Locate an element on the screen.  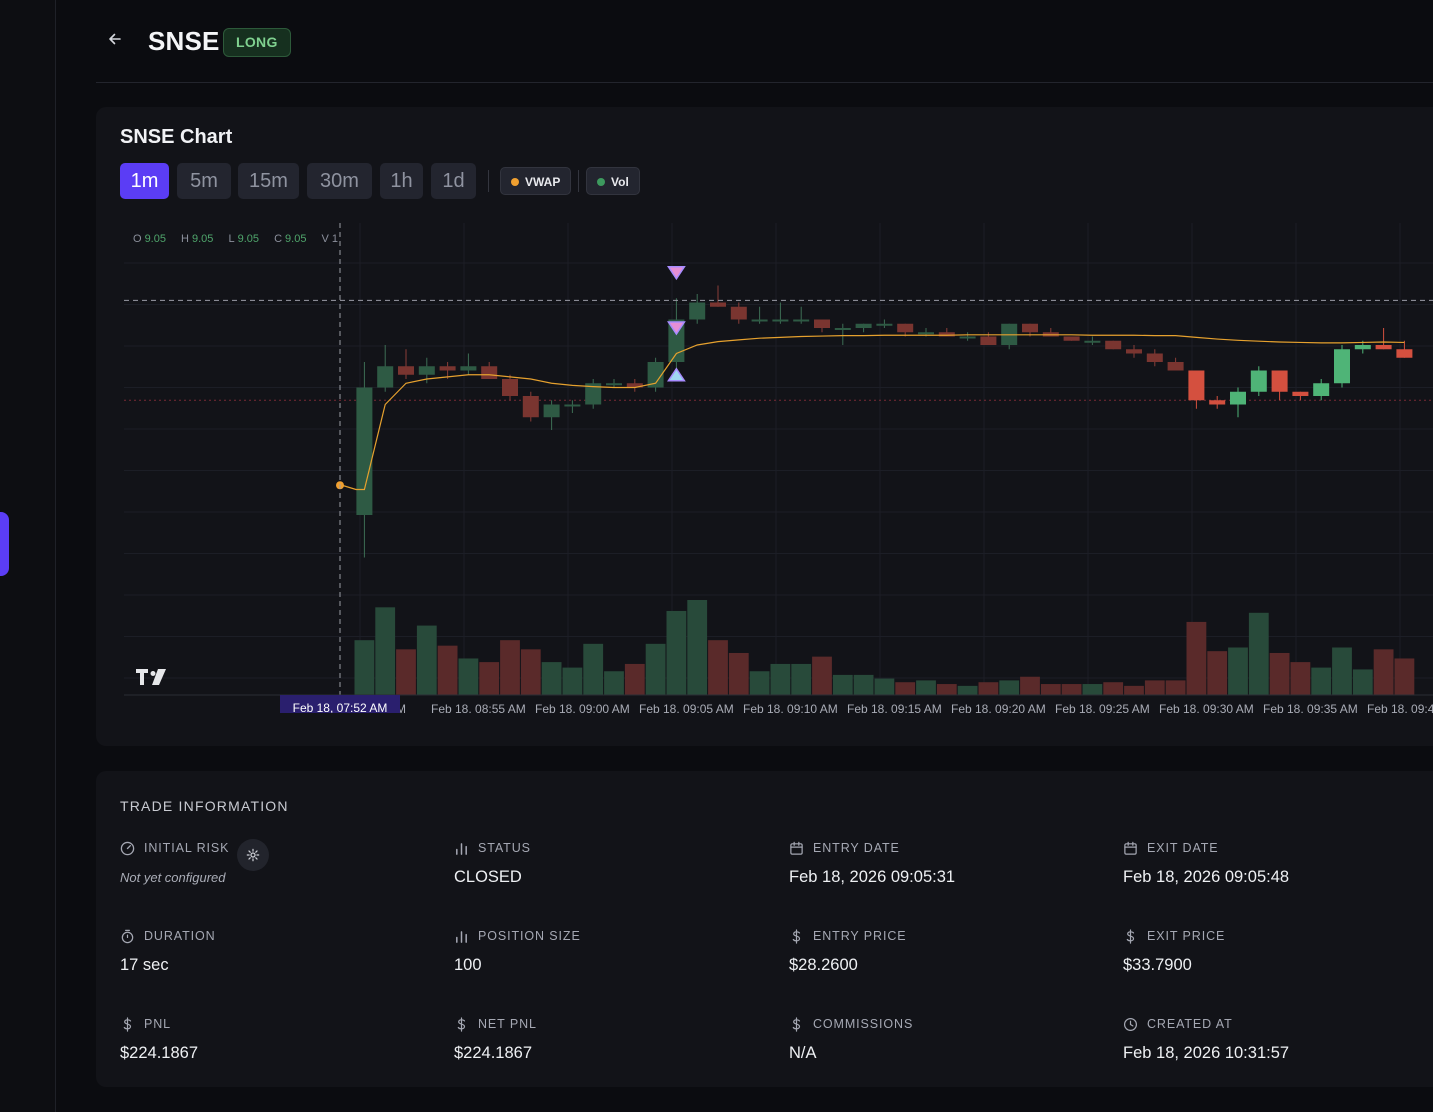
time-axis-label: Feb 18, 09:20 AM is located at coordinates (998, 707).